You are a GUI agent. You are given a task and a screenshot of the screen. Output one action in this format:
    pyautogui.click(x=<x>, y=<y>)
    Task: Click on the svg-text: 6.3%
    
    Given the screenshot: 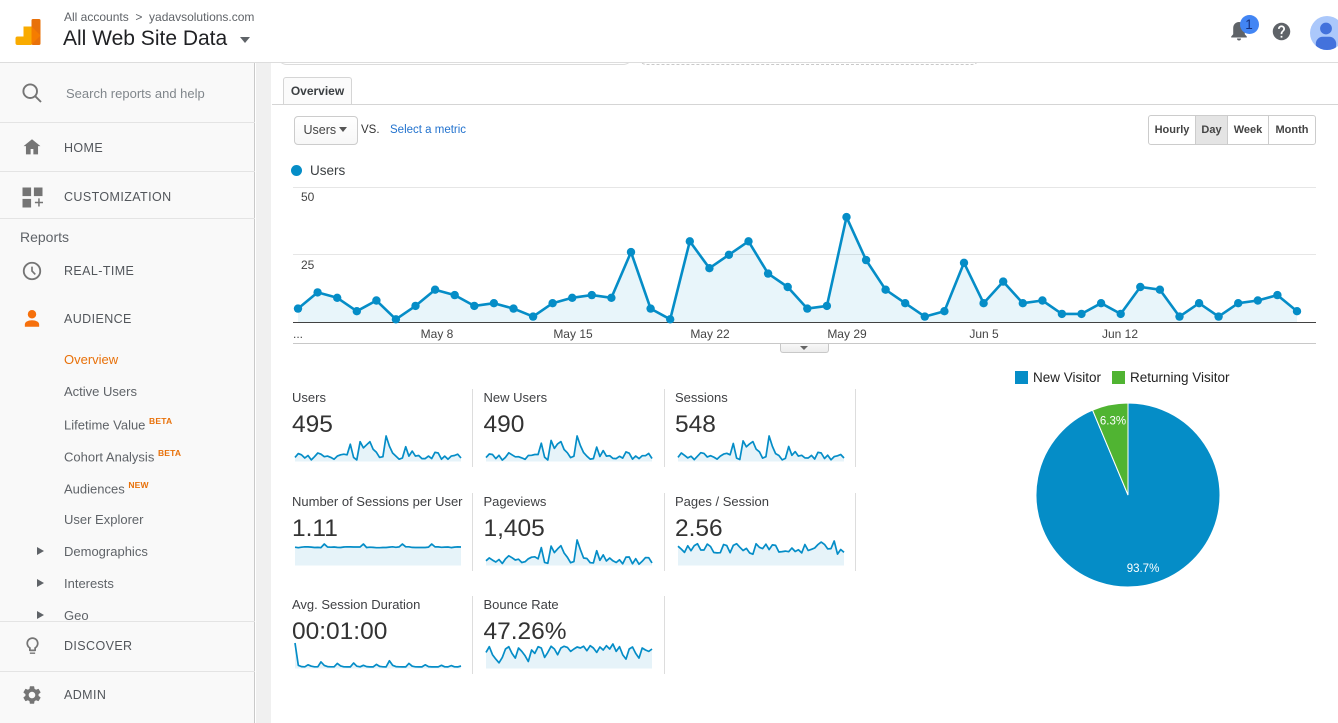 What is the action you would take?
    pyautogui.click(x=1113, y=422)
    